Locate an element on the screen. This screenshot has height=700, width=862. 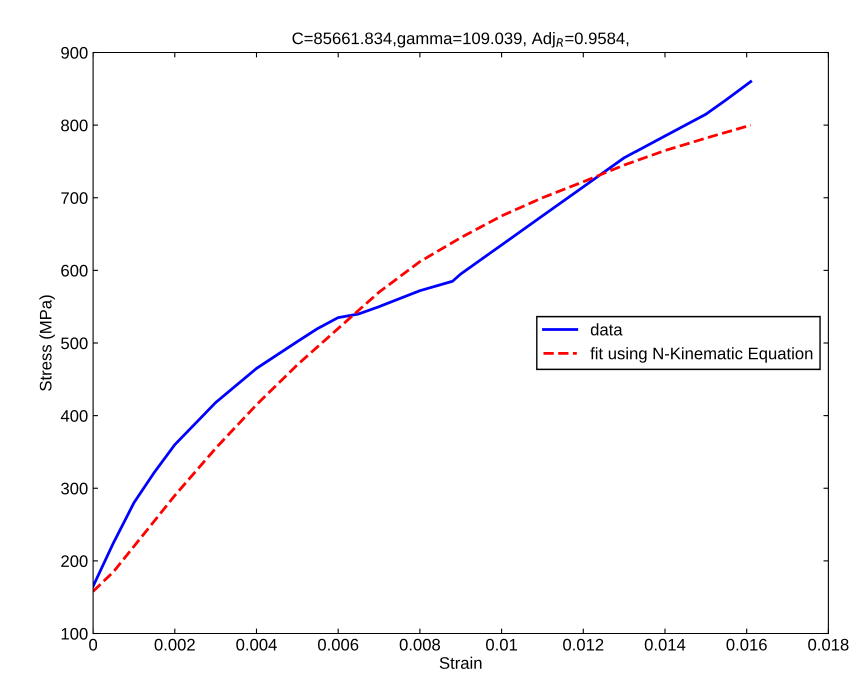
y-tick-label: 300 is located at coordinates (74, 488).